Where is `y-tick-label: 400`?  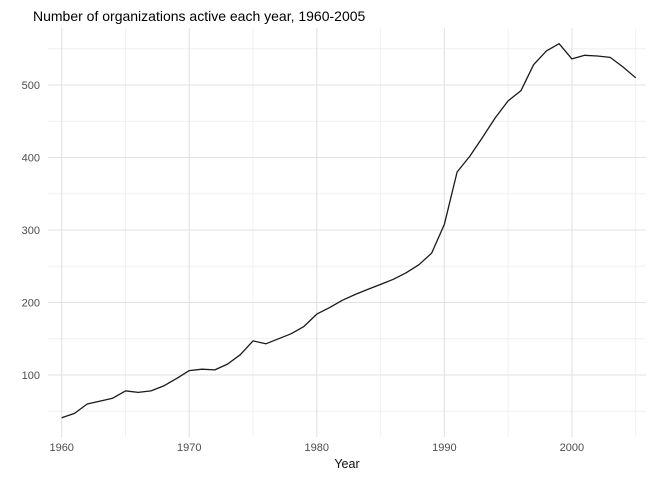 y-tick-label: 400 is located at coordinates (31, 159).